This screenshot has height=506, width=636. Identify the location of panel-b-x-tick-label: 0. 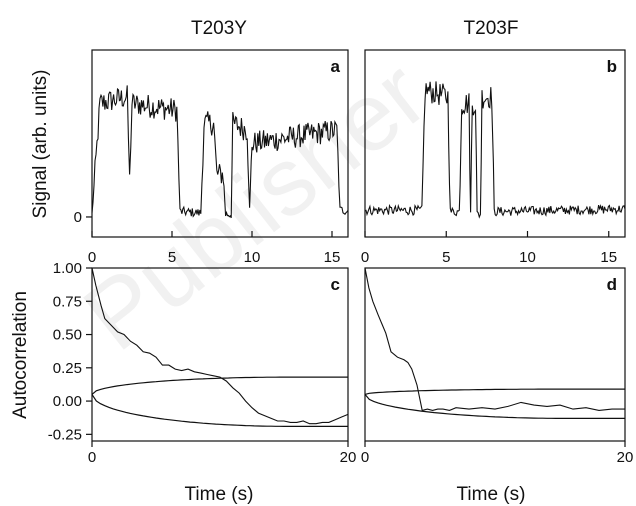
(365, 257).